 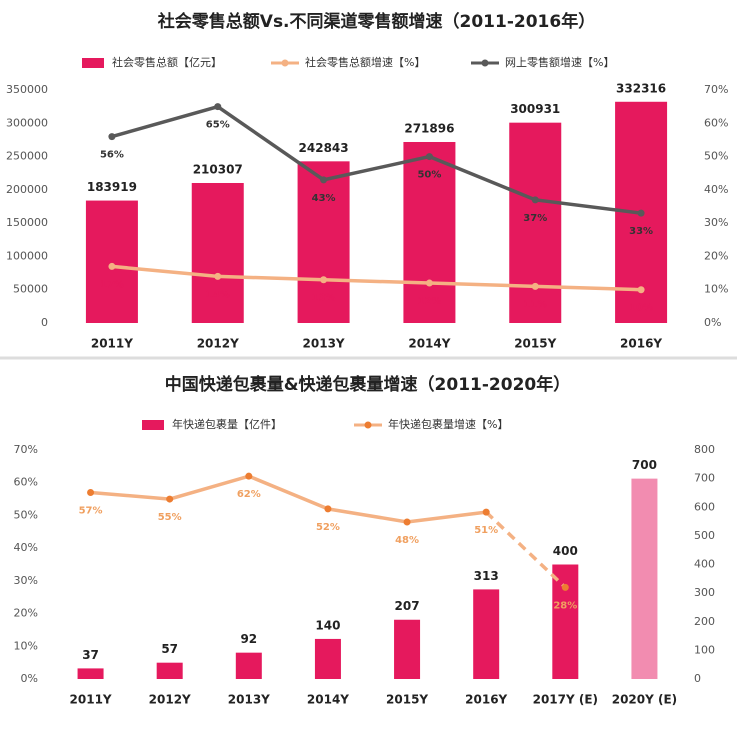 What do you see at coordinates (26, 613) in the screenshot?
I see `y-tick-label: 20%` at bounding box center [26, 613].